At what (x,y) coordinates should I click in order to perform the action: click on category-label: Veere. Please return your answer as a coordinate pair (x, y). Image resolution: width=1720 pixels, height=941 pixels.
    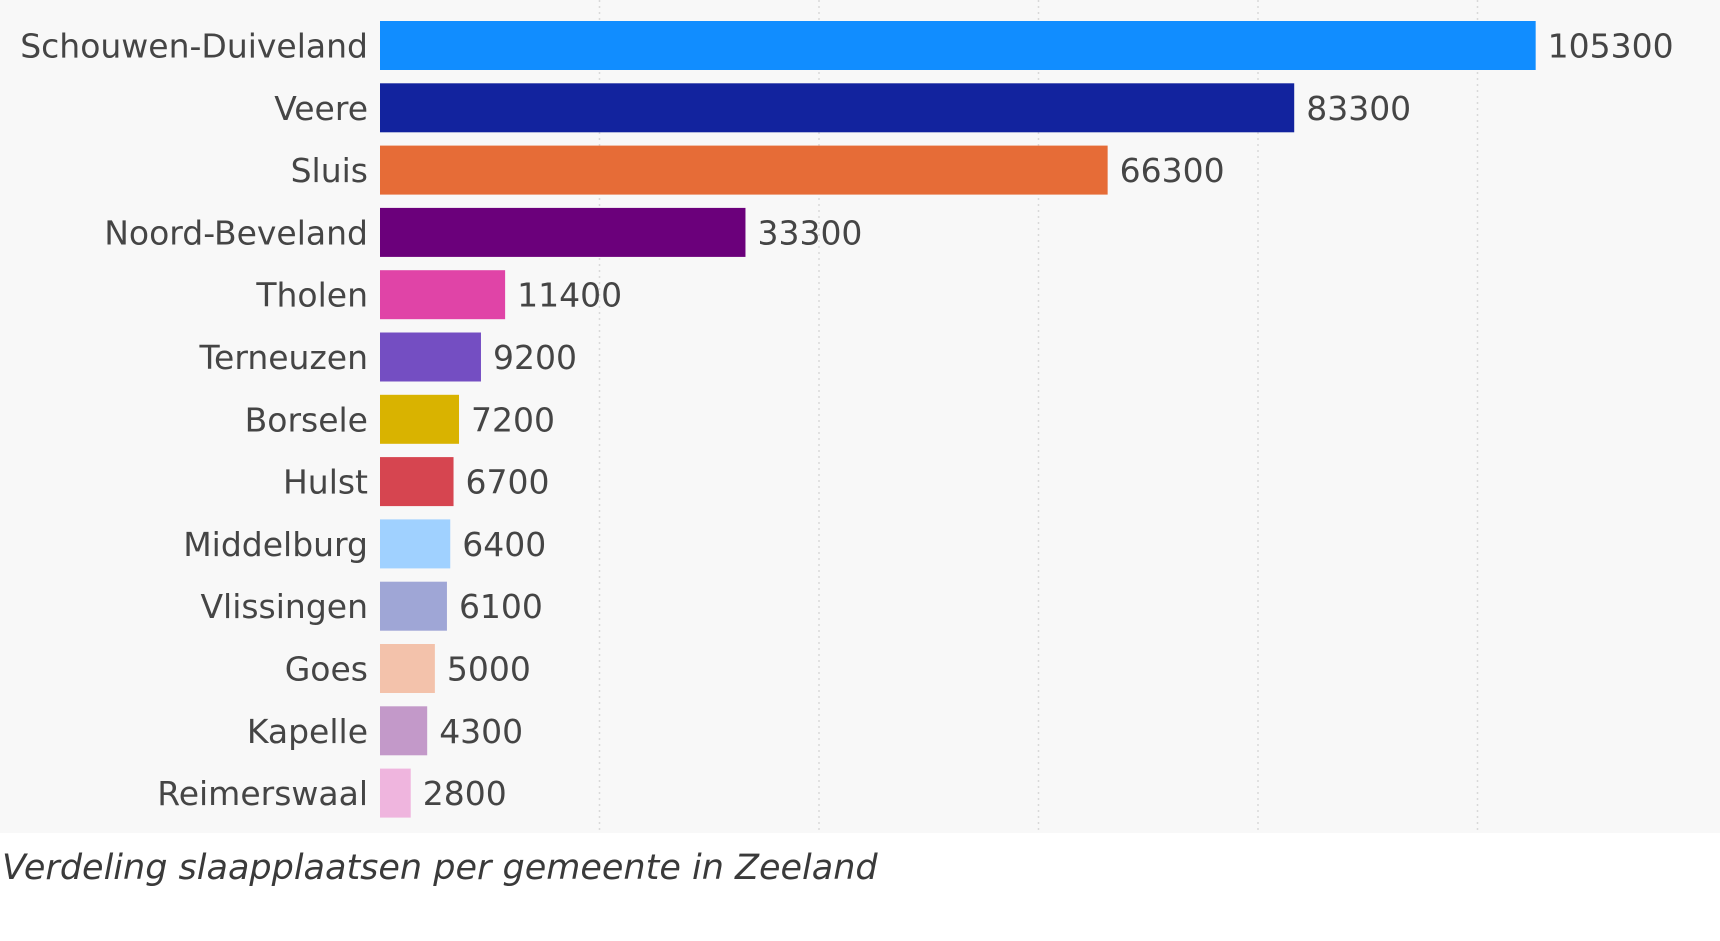
    Looking at the image, I should click on (321, 108).